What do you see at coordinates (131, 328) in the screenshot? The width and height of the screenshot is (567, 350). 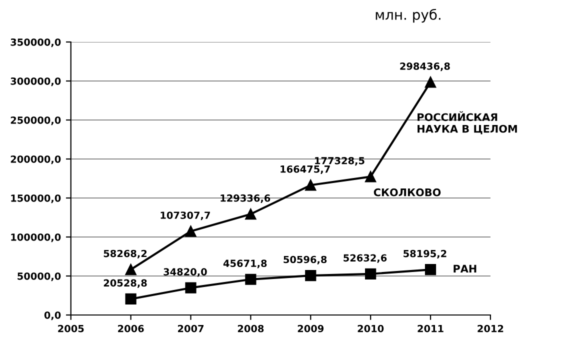 I see `x-tick-label: 2006` at bounding box center [131, 328].